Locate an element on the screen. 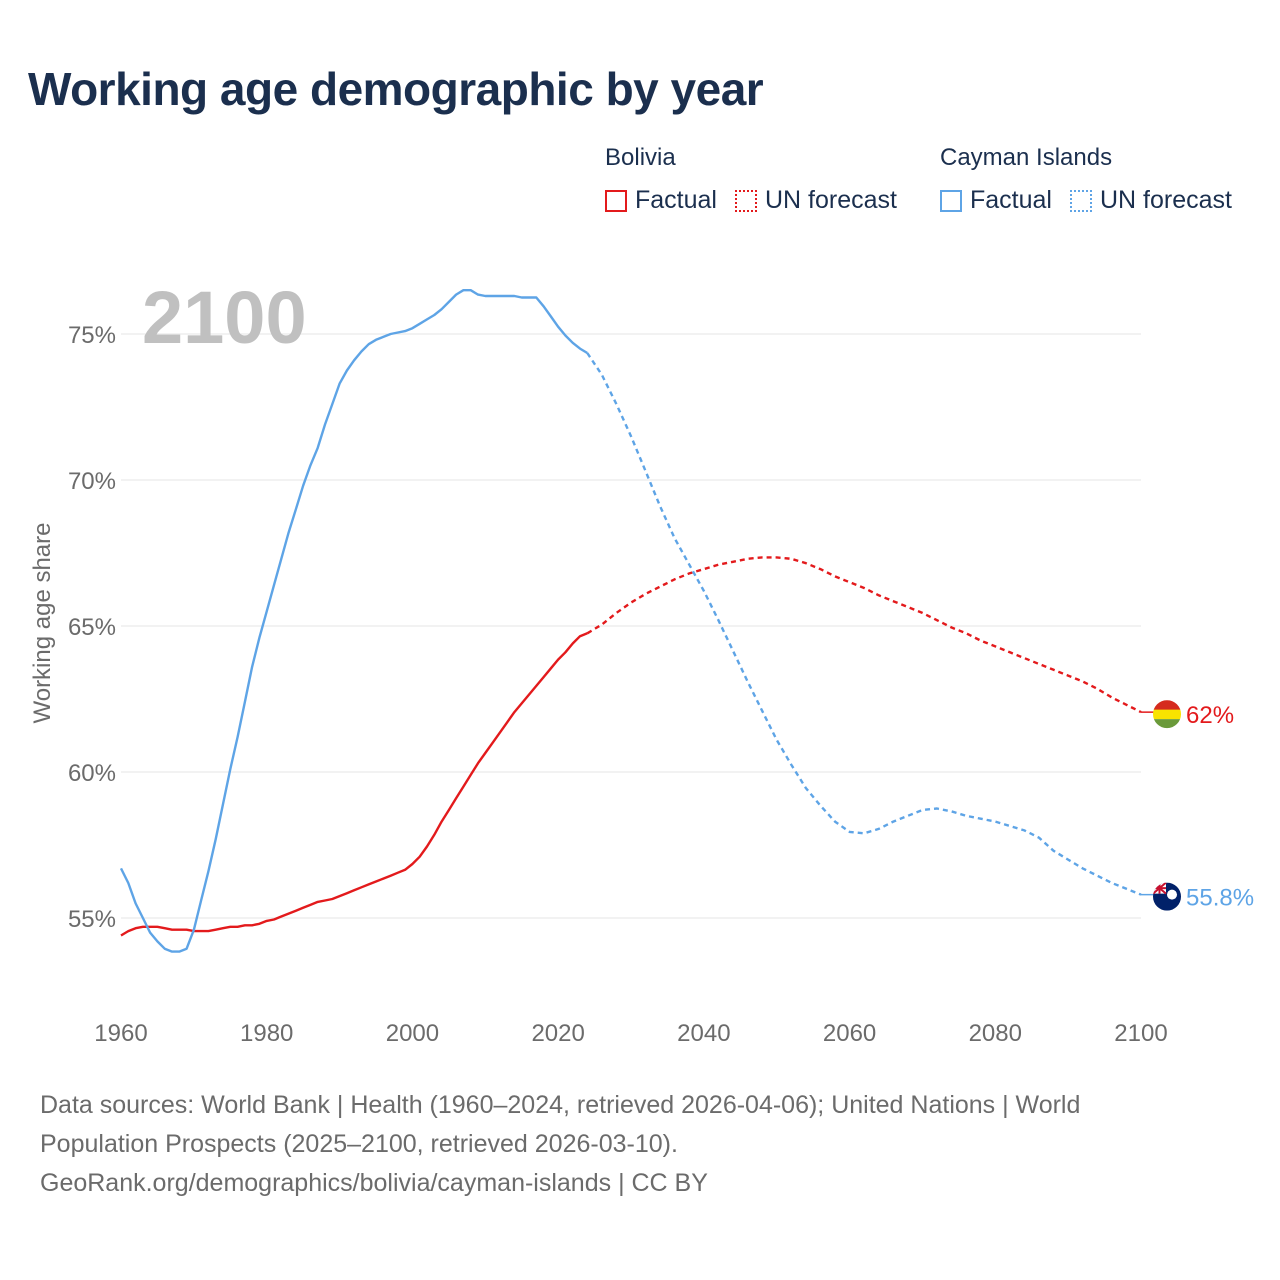 This screenshot has width=1280, height=1280. bolivia-end-value-label: 62% is located at coordinates (1210, 715).